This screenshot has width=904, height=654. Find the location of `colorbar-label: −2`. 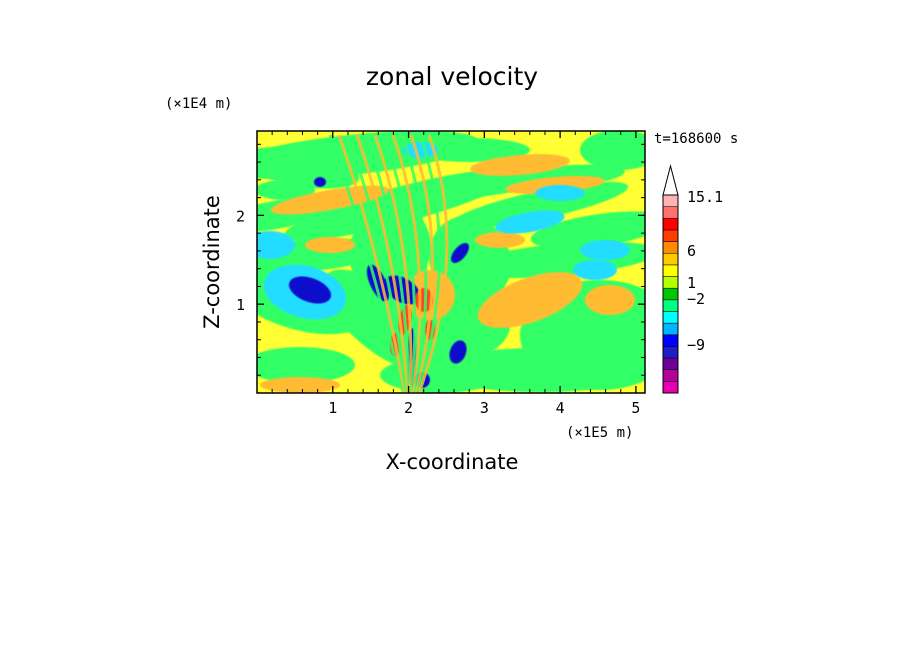

colorbar-label: −2 is located at coordinates (696, 299).